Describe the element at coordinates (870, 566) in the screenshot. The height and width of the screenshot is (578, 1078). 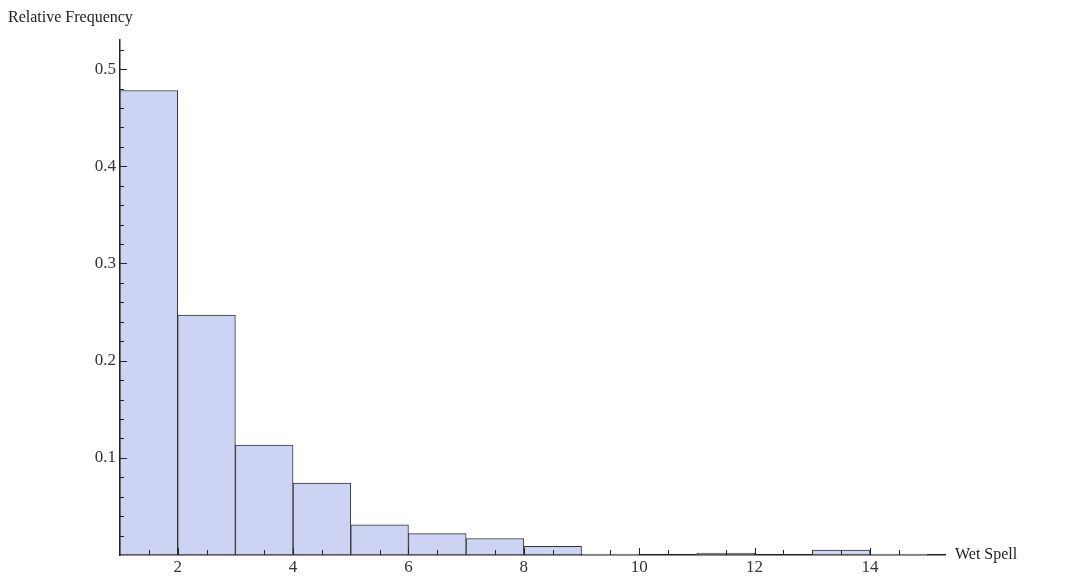
I see `x-tick-label: 14` at that location.